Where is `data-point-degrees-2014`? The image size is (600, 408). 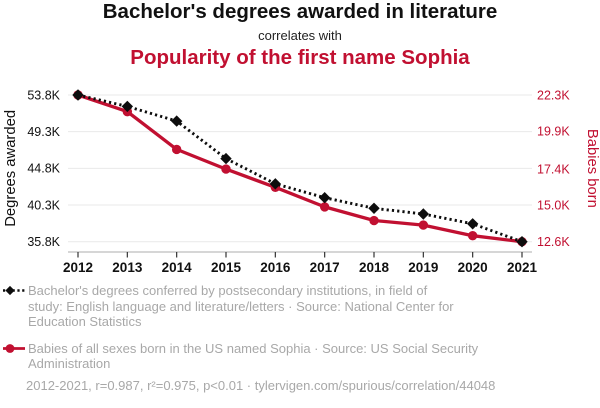
data-point-degrees-2014 is located at coordinates (176, 121).